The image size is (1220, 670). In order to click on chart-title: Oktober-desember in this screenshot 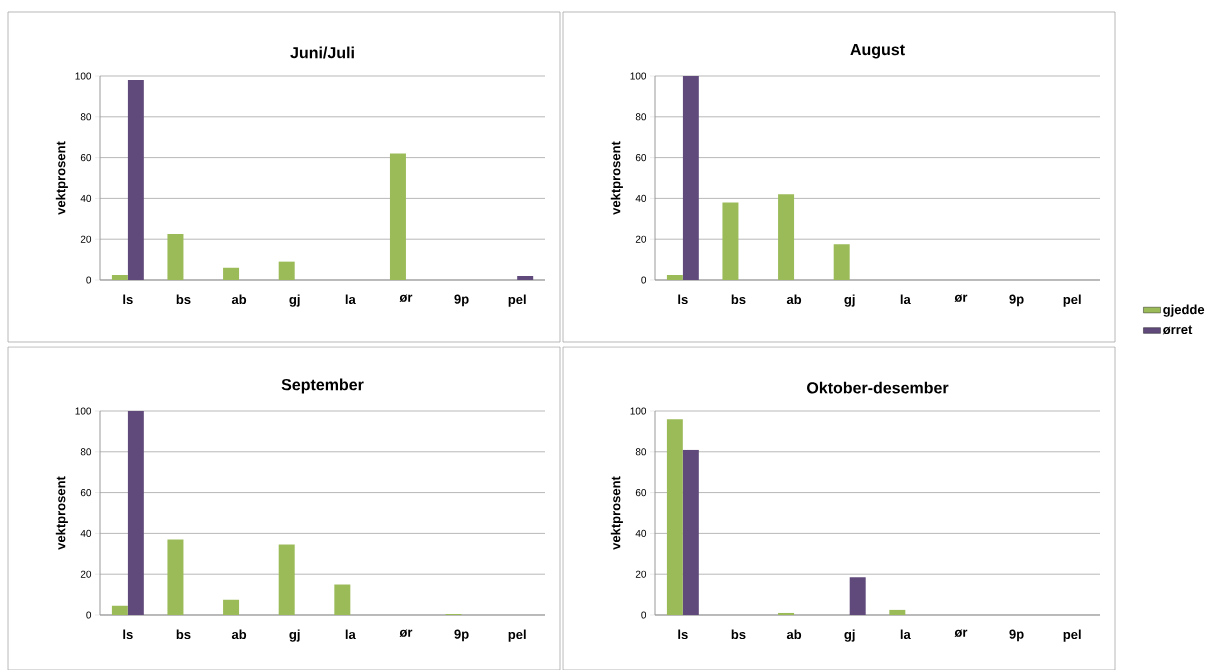, I will do `click(878, 387)`.